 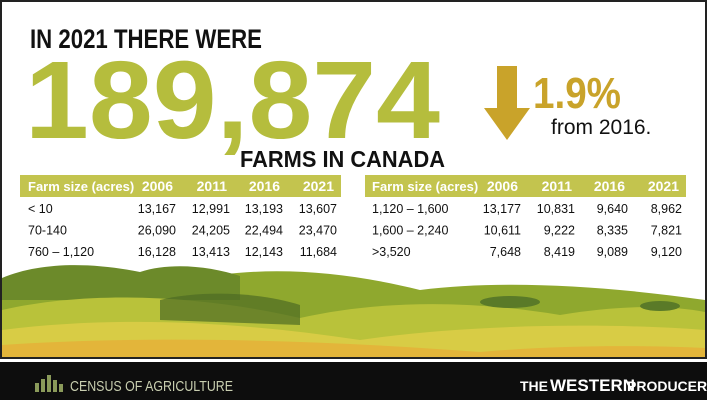 What do you see at coordinates (49, 383) in the screenshot?
I see `census-icon` at bounding box center [49, 383].